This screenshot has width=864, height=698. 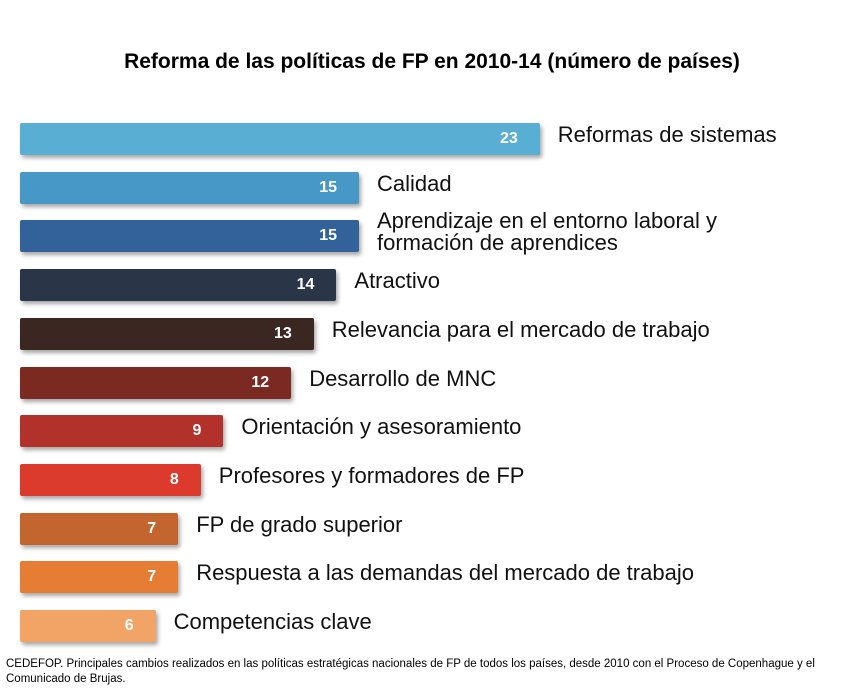 I want to click on category-label: Profesores y formadores de FP, so click(x=371, y=475).